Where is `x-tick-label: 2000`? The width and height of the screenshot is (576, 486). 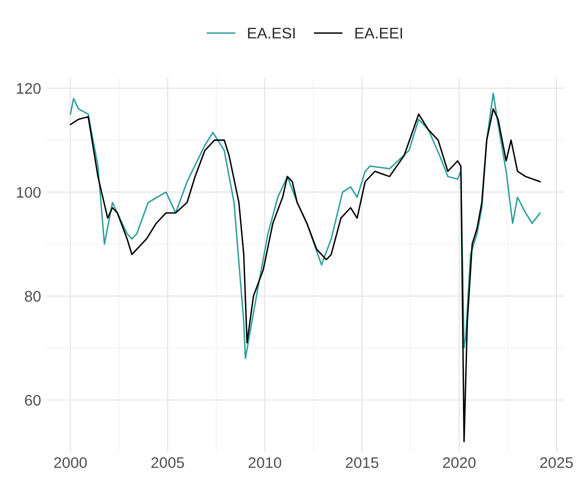 x-tick-label: 2000 is located at coordinates (70, 462).